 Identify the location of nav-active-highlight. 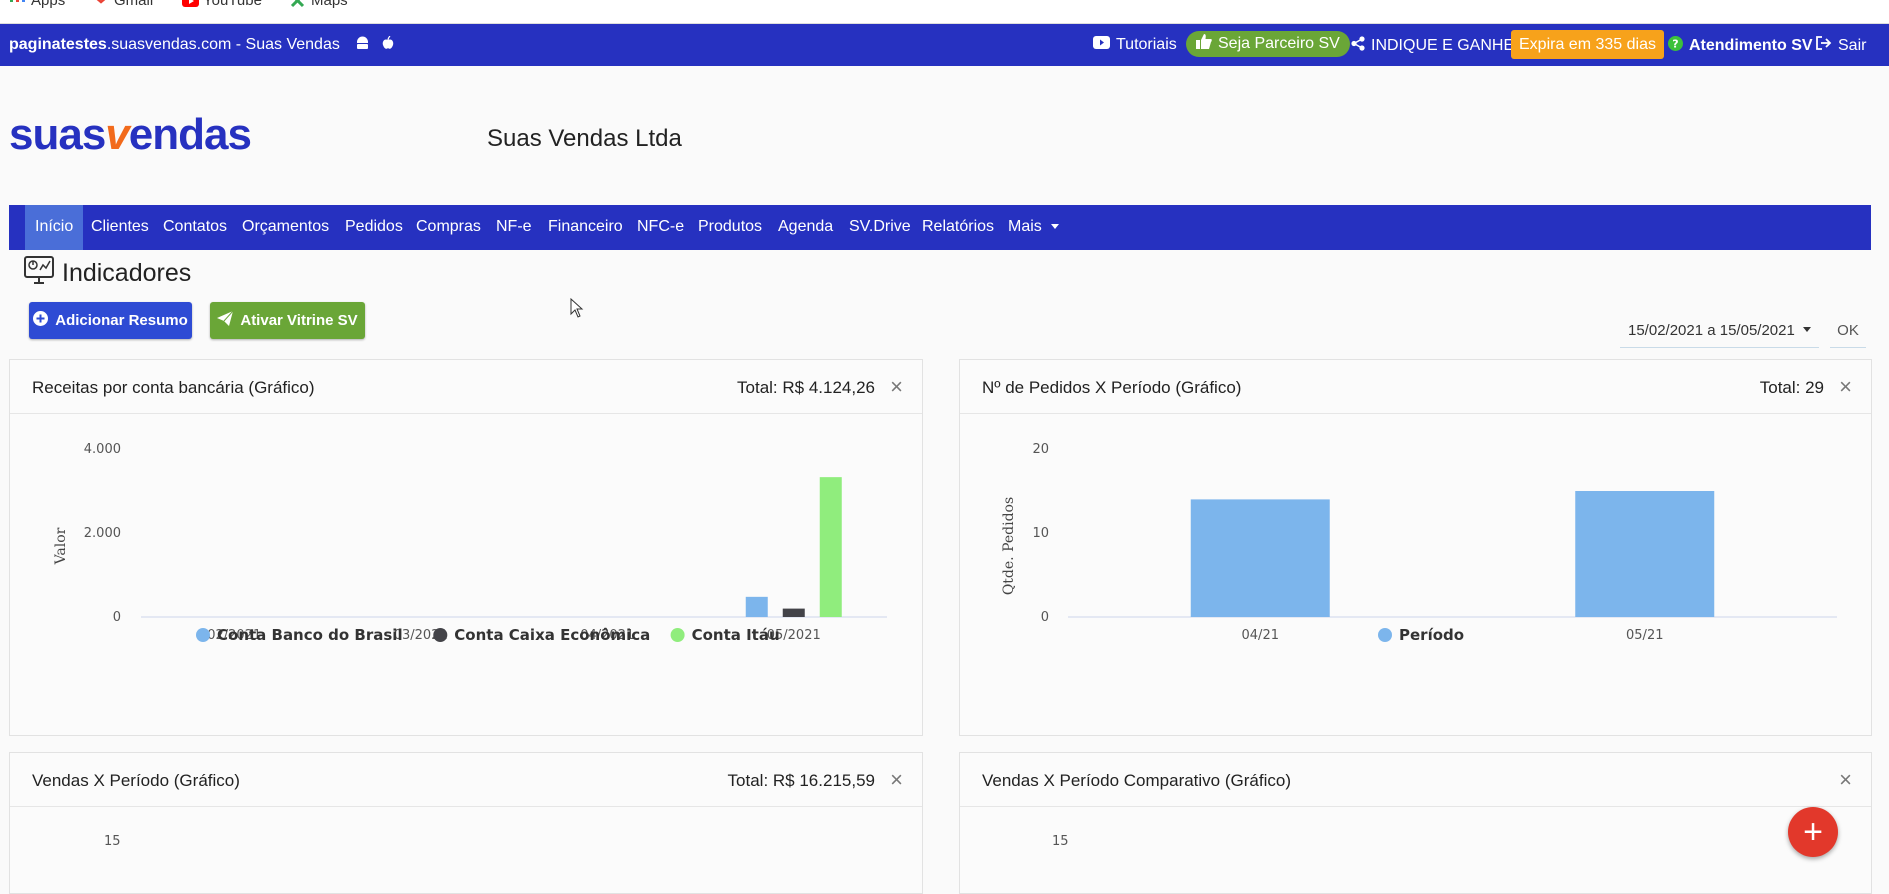
(54, 227).